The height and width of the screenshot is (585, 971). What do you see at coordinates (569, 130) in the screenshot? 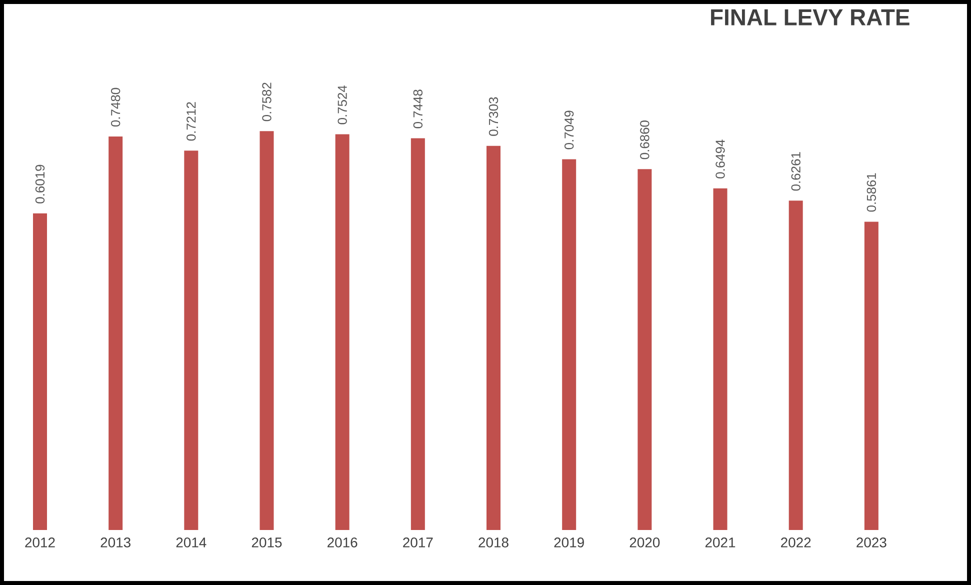
I see `data-label: 0.7049` at bounding box center [569, 130].